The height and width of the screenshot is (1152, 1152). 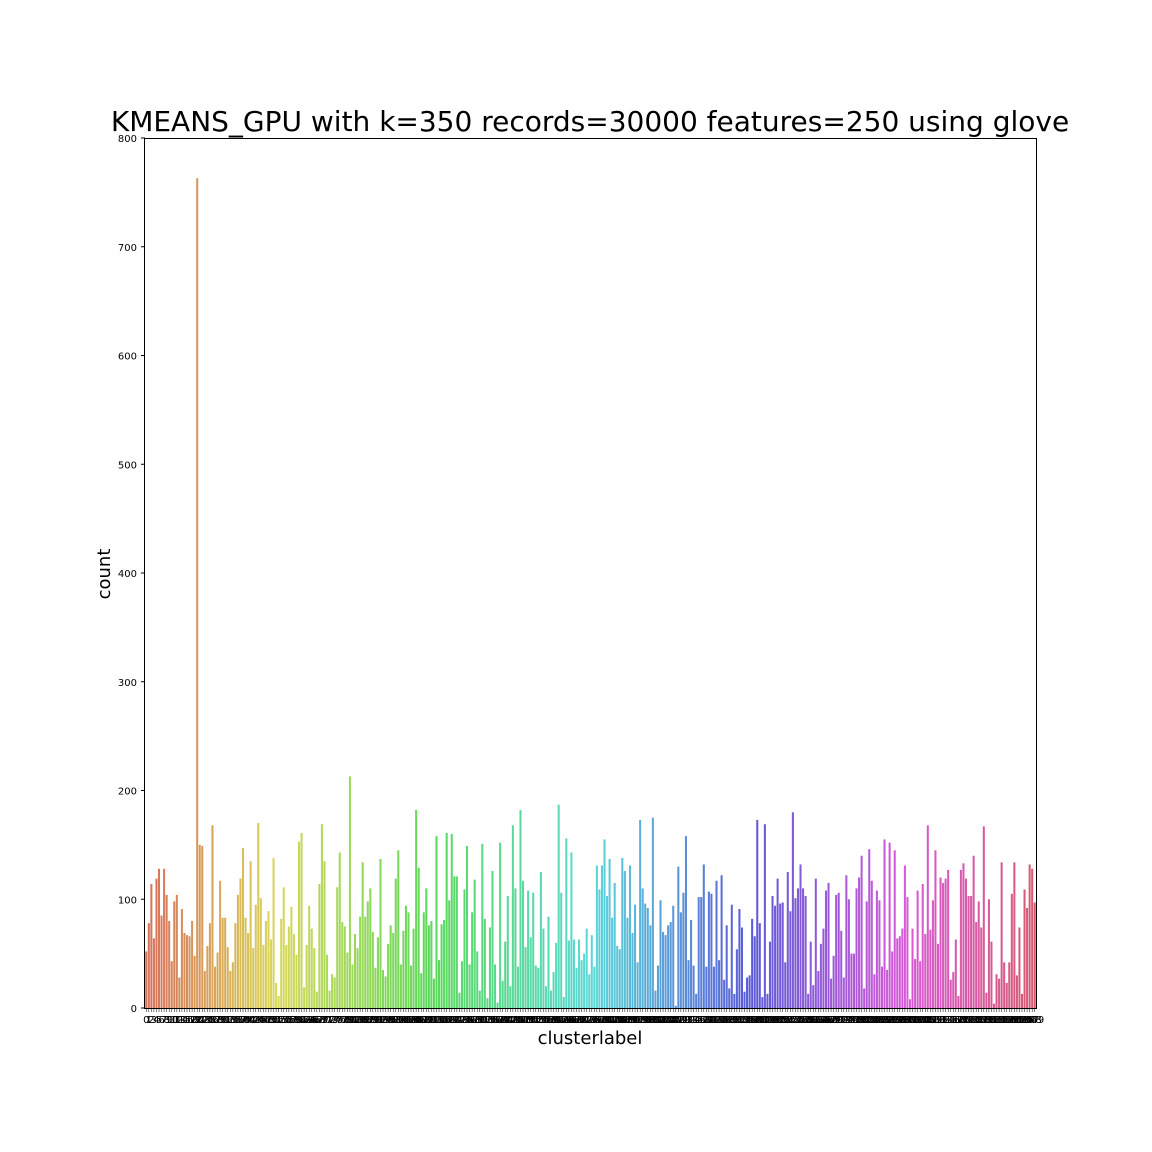 I want to click on x-tick-label: 159, so click(x=550, y=1020).